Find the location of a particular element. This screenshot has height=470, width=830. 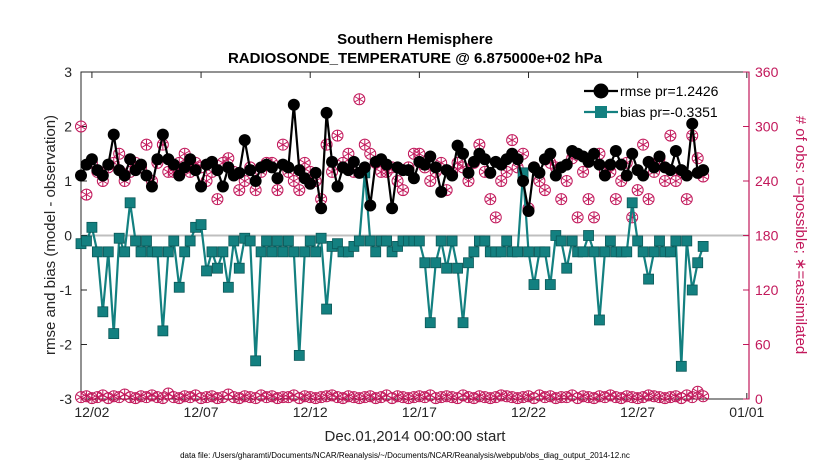

y-tick-label: -3 is located at coordinates (66, 399).